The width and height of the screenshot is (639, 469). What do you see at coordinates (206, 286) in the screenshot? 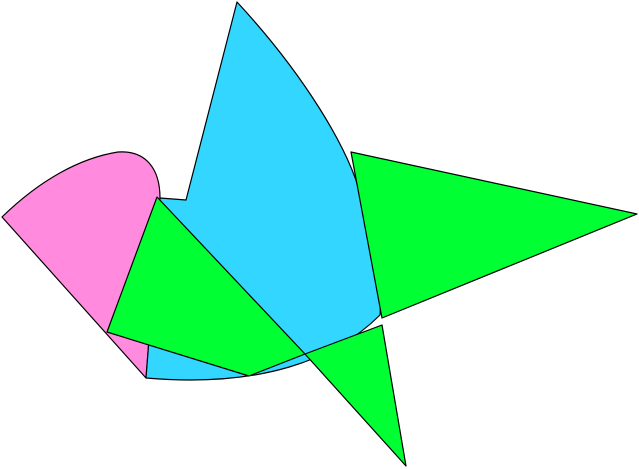
I see `green-triangle-left` at bounding box center [206, 286].